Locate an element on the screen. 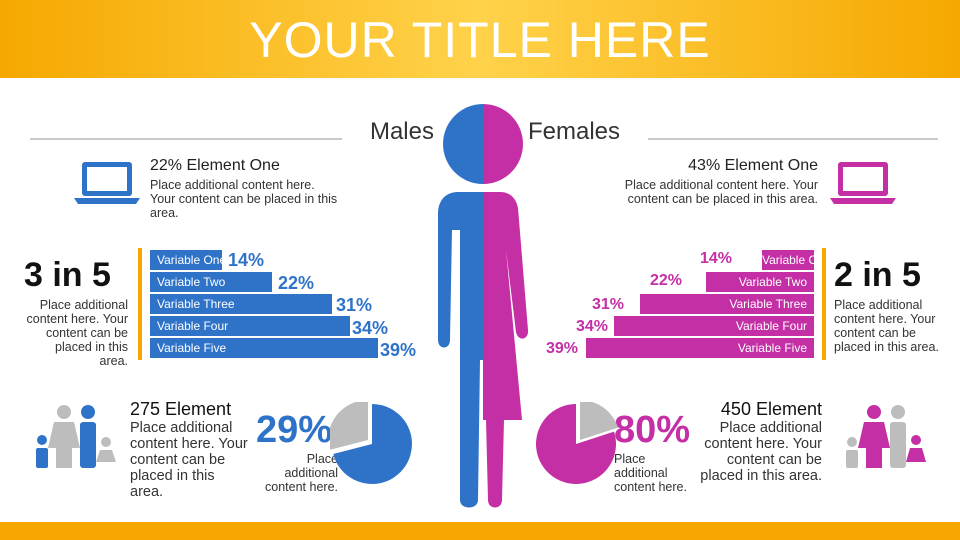 This screenshot has width=960, height=540. male-bar-label: Variable Two is located at coordinates (191, 282).